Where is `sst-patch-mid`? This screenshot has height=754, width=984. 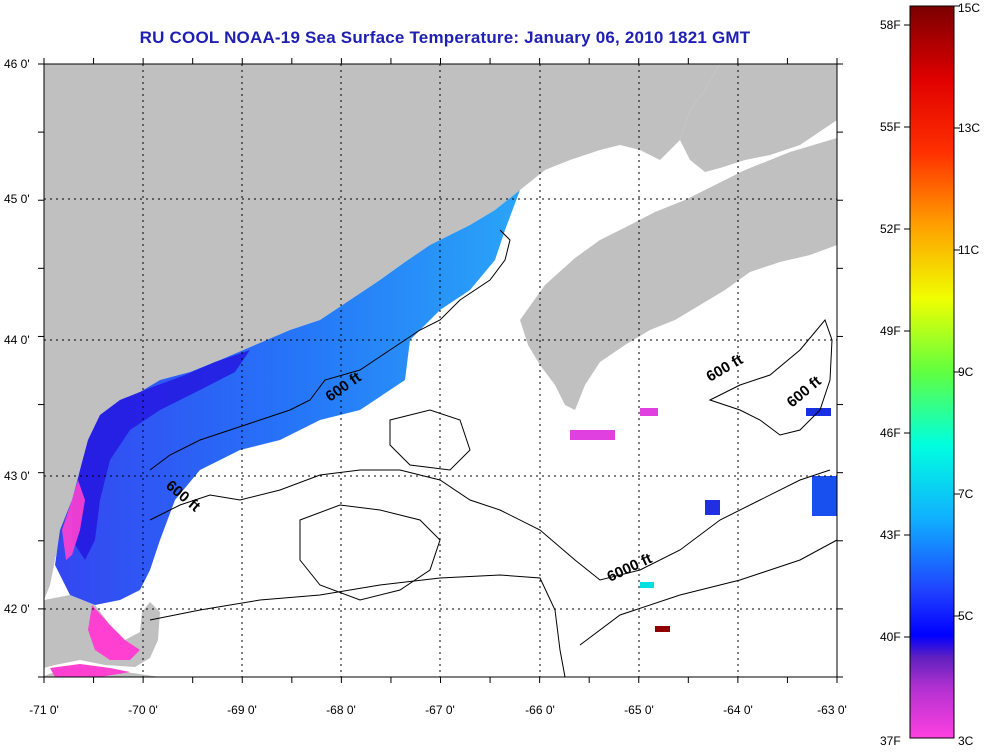 sst-patch-mid is located at coordinates (712, 507).